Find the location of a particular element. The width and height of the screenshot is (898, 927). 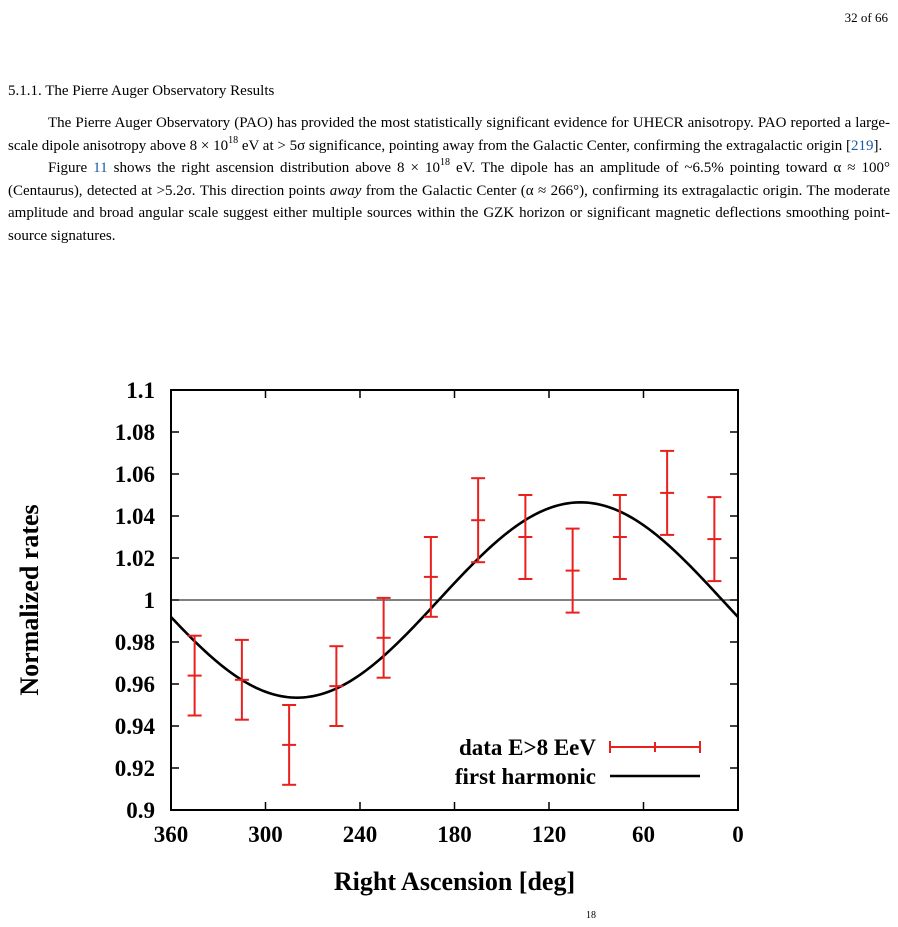

x-tick-label: 240 is located at coordinates (360, 834).